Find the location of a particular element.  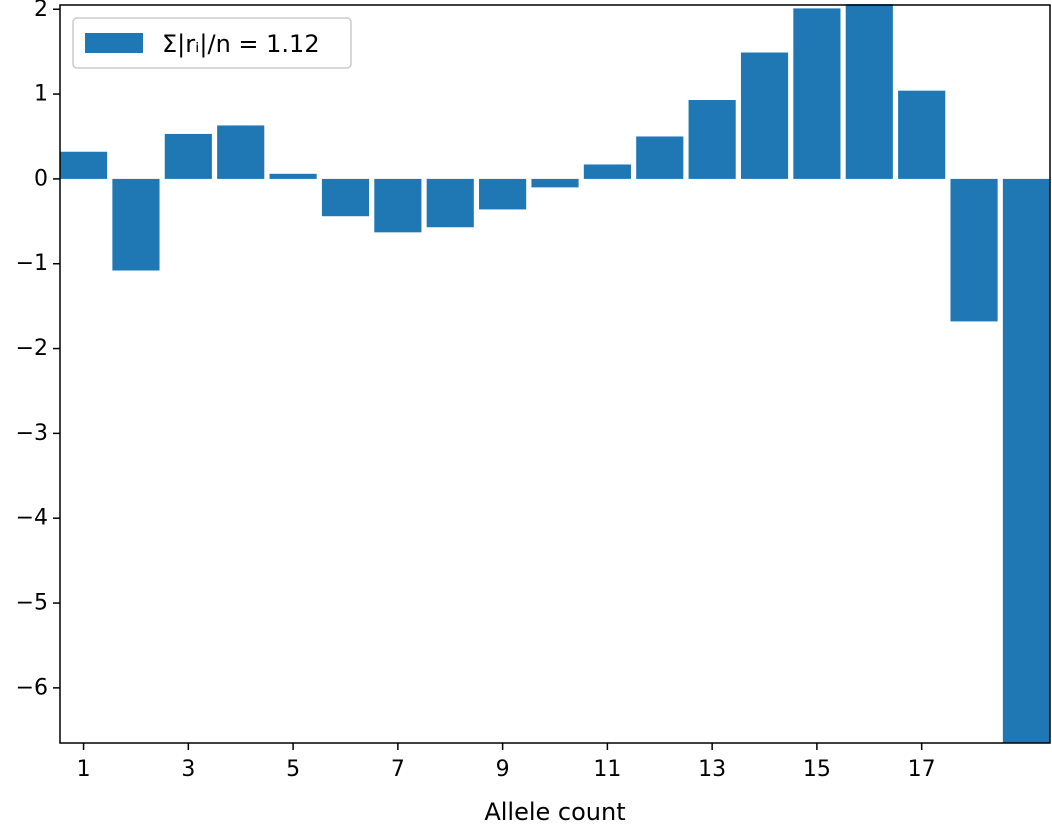

x-tick-label: 1 is located at coordinates (84, 769).